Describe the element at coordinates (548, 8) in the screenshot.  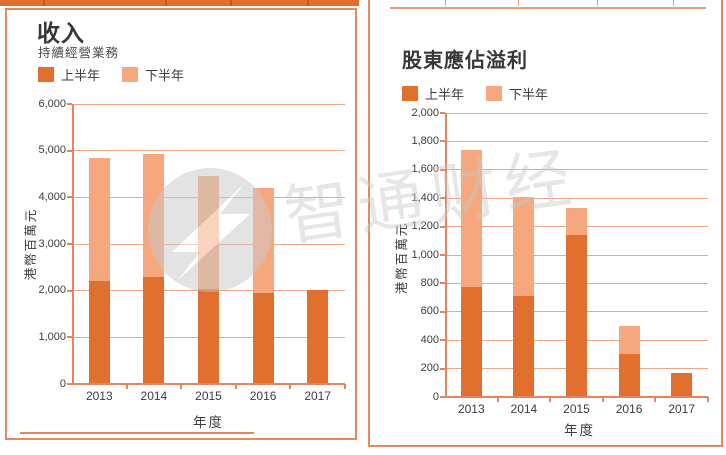
I see `top-thin-rule` at that location.